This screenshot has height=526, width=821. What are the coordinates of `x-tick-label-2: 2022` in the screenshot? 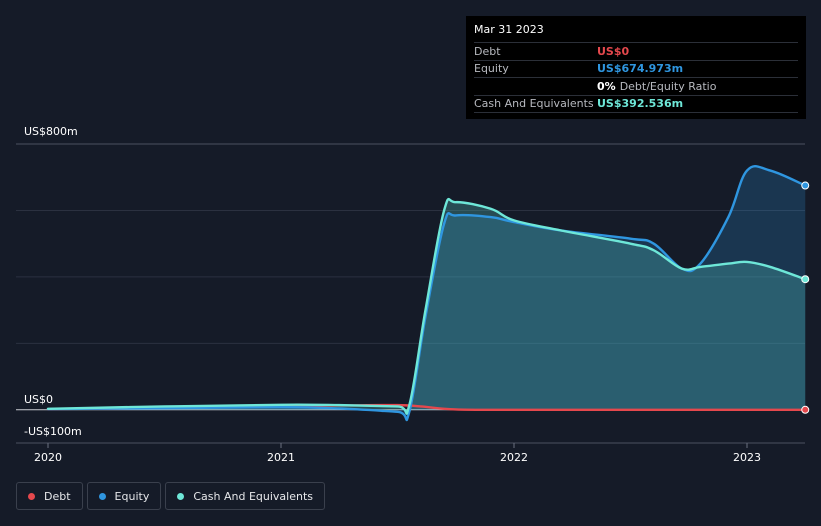 It's located at (514, 457).